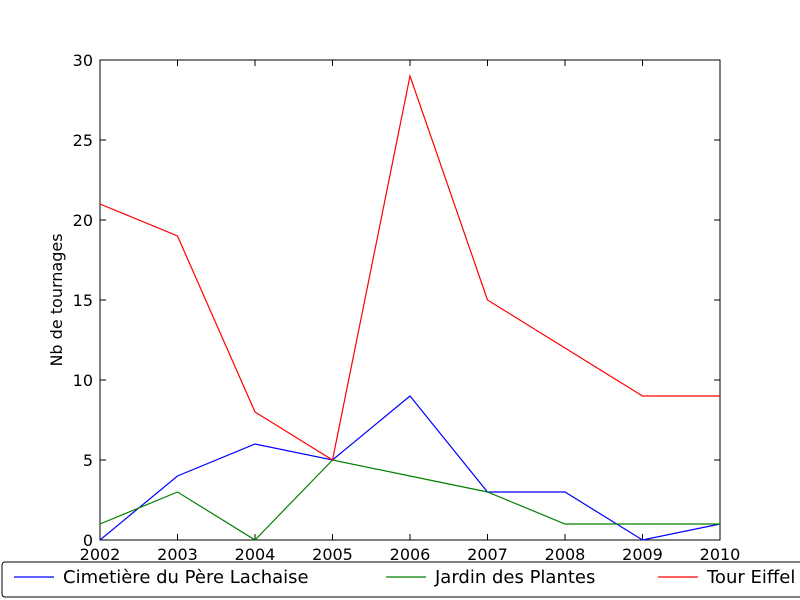 The image size is (800, 600). I want to click on legend-box, so click(400, 579).